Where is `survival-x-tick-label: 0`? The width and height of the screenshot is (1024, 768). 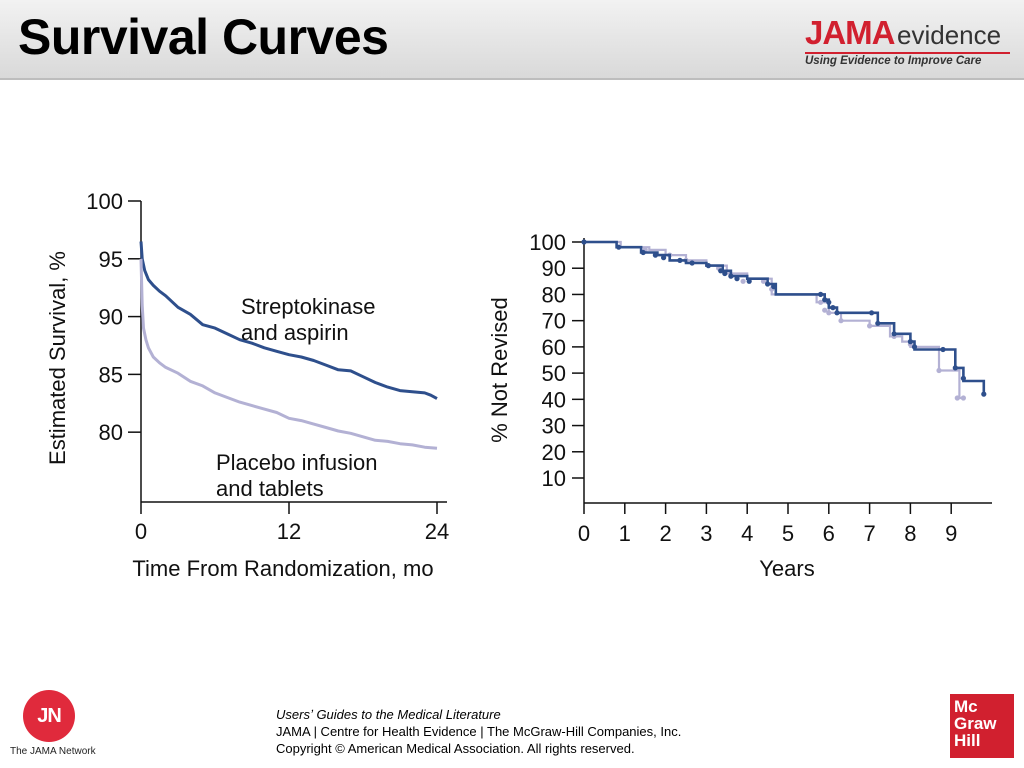 survival-x-tick-label: 0 is located at coordinates (141, 531).